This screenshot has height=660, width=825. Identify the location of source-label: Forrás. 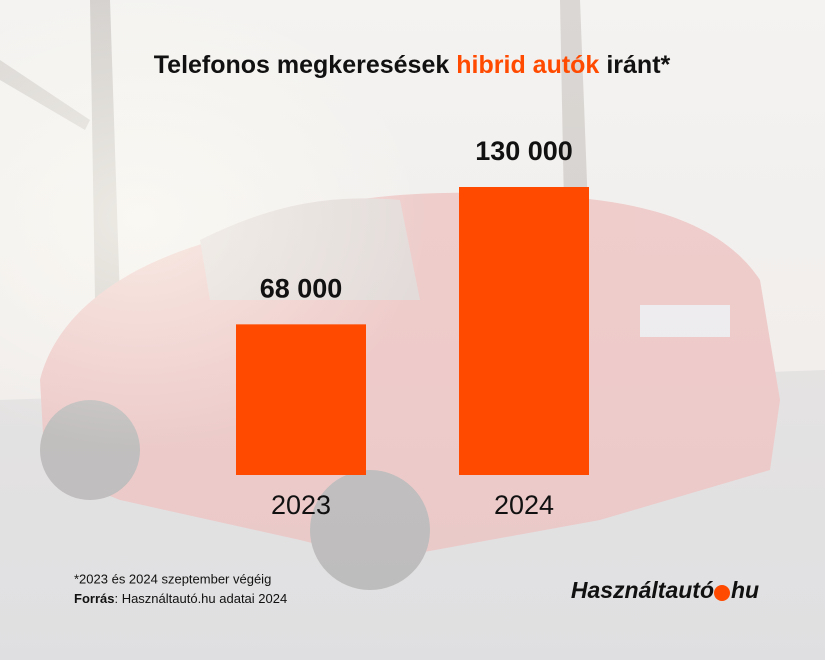
(94, 598).